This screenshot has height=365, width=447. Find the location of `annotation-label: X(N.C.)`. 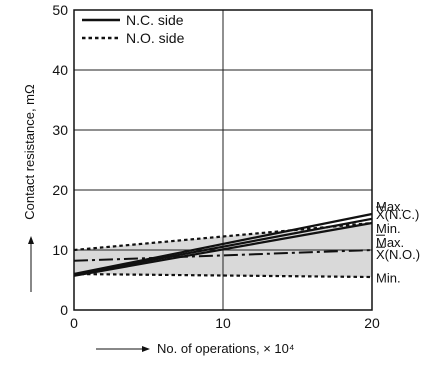

annotation-label: X(N.C.) is located at coordinates (397, 214).